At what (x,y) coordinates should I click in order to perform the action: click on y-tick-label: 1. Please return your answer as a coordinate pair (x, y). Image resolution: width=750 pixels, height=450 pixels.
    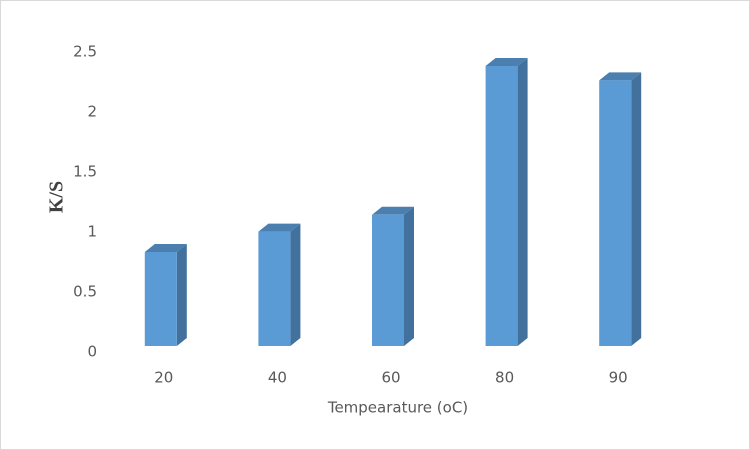
    Looking at the image, I should click on (92, 232).